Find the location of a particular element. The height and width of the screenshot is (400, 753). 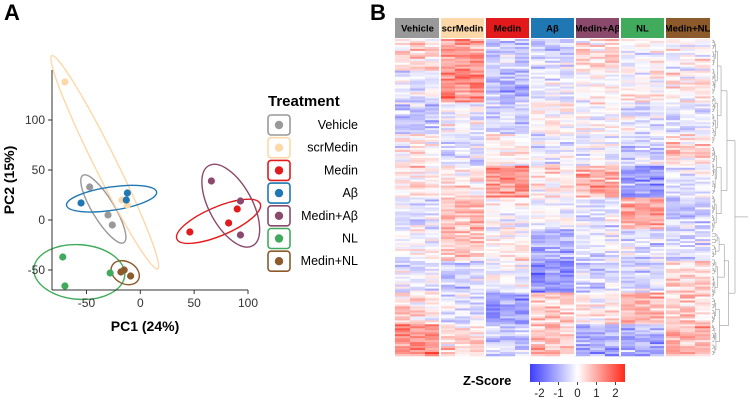

legend-label: NL is located at coordinates (350, 239).